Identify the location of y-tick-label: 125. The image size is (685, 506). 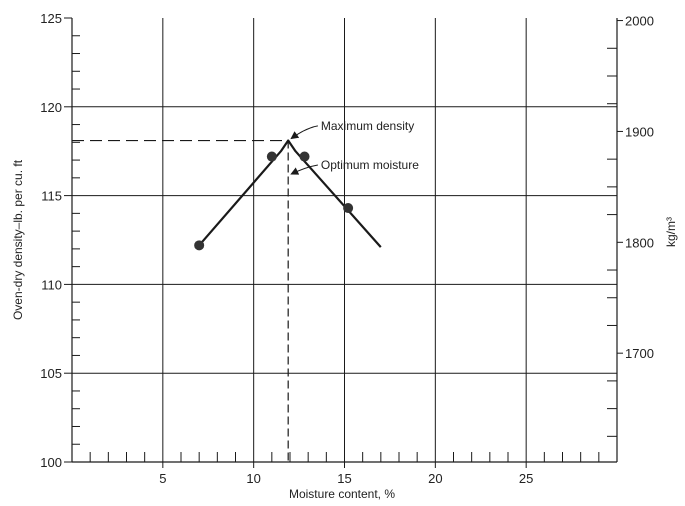
(51, 18).